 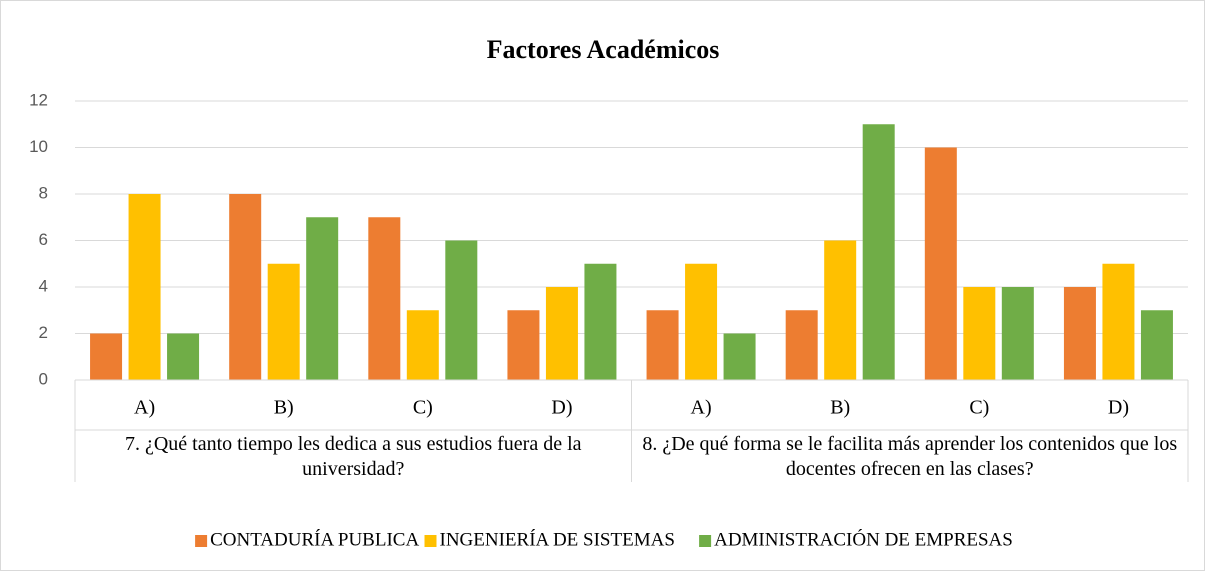 I want to click on y-tick-label: 10, so click(x=38, y=146).